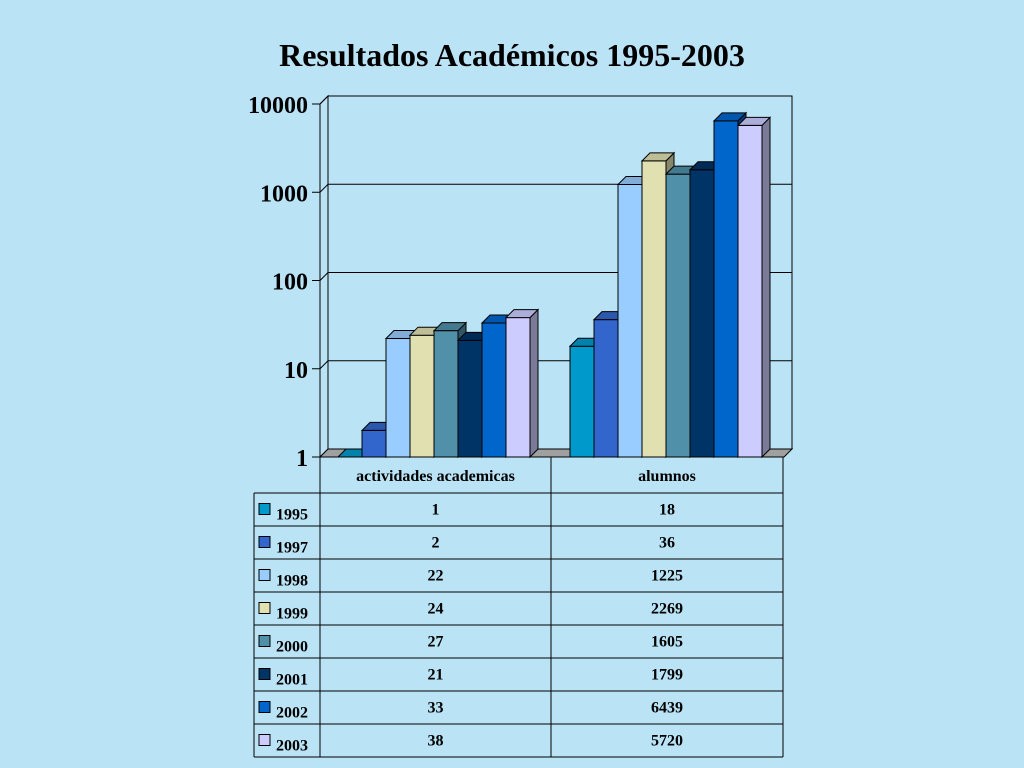 This screenshot has height=768, width=1024. What do you see at coordinates (292, 581) in the screenshot?
I see `legend-label: 1998` at bounding box center [292, 581].